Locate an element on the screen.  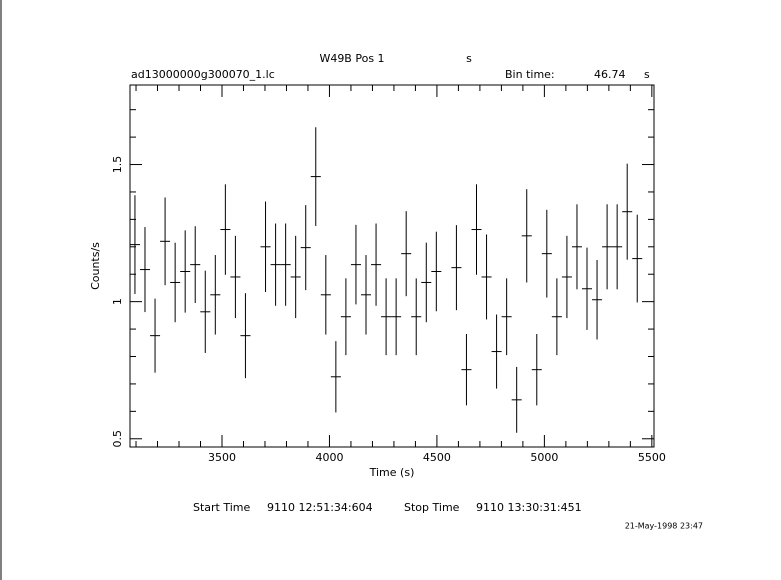
start-time: 9110 12:51:34:604 is located at coordinates (320, 507).